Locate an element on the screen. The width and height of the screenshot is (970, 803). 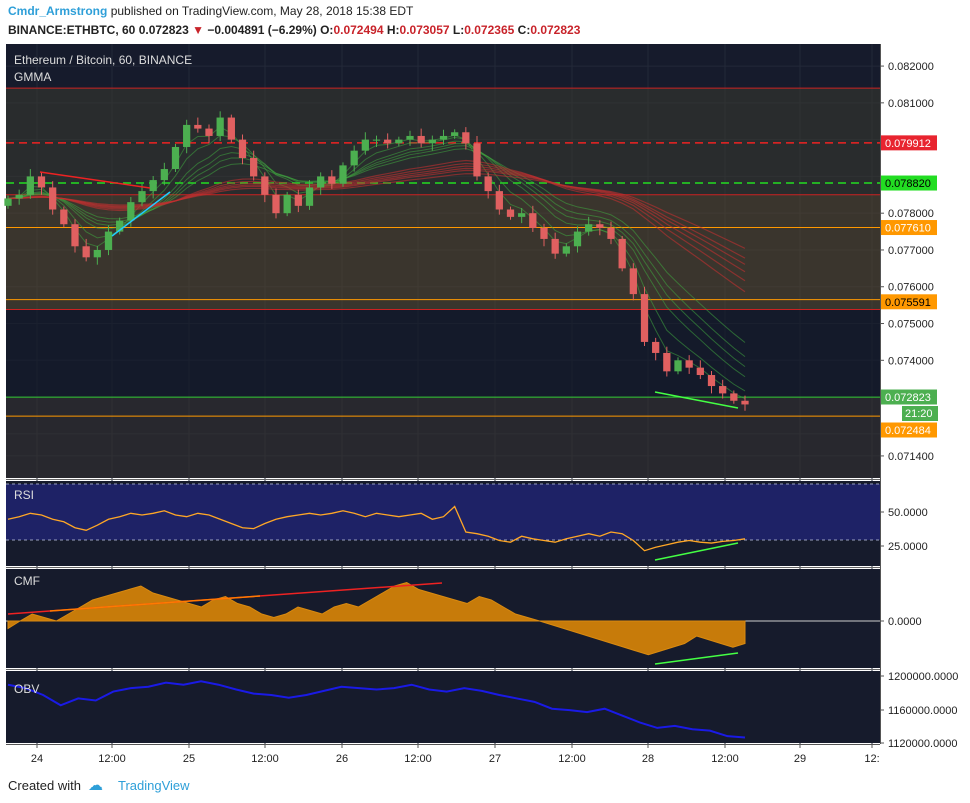
down-arrow-icon: ▼ is located at coordinates (198, 30).